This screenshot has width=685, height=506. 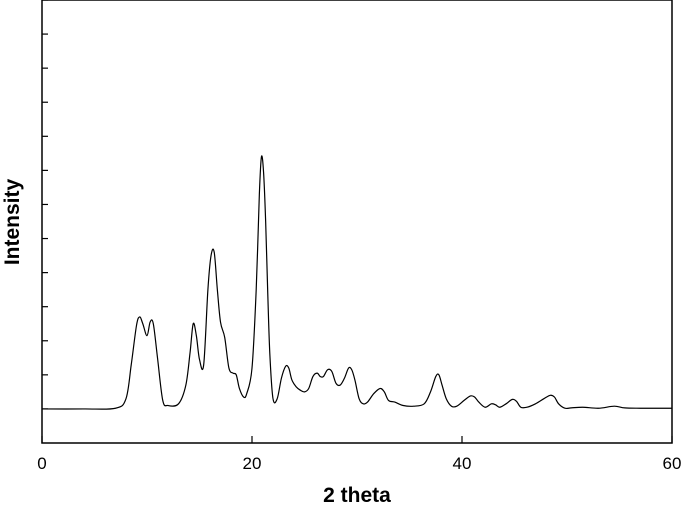 What do you see at coordinates (252, 463) in the screenshot?
I see `x-tick-label: 20` at bounding box center [252, 463].